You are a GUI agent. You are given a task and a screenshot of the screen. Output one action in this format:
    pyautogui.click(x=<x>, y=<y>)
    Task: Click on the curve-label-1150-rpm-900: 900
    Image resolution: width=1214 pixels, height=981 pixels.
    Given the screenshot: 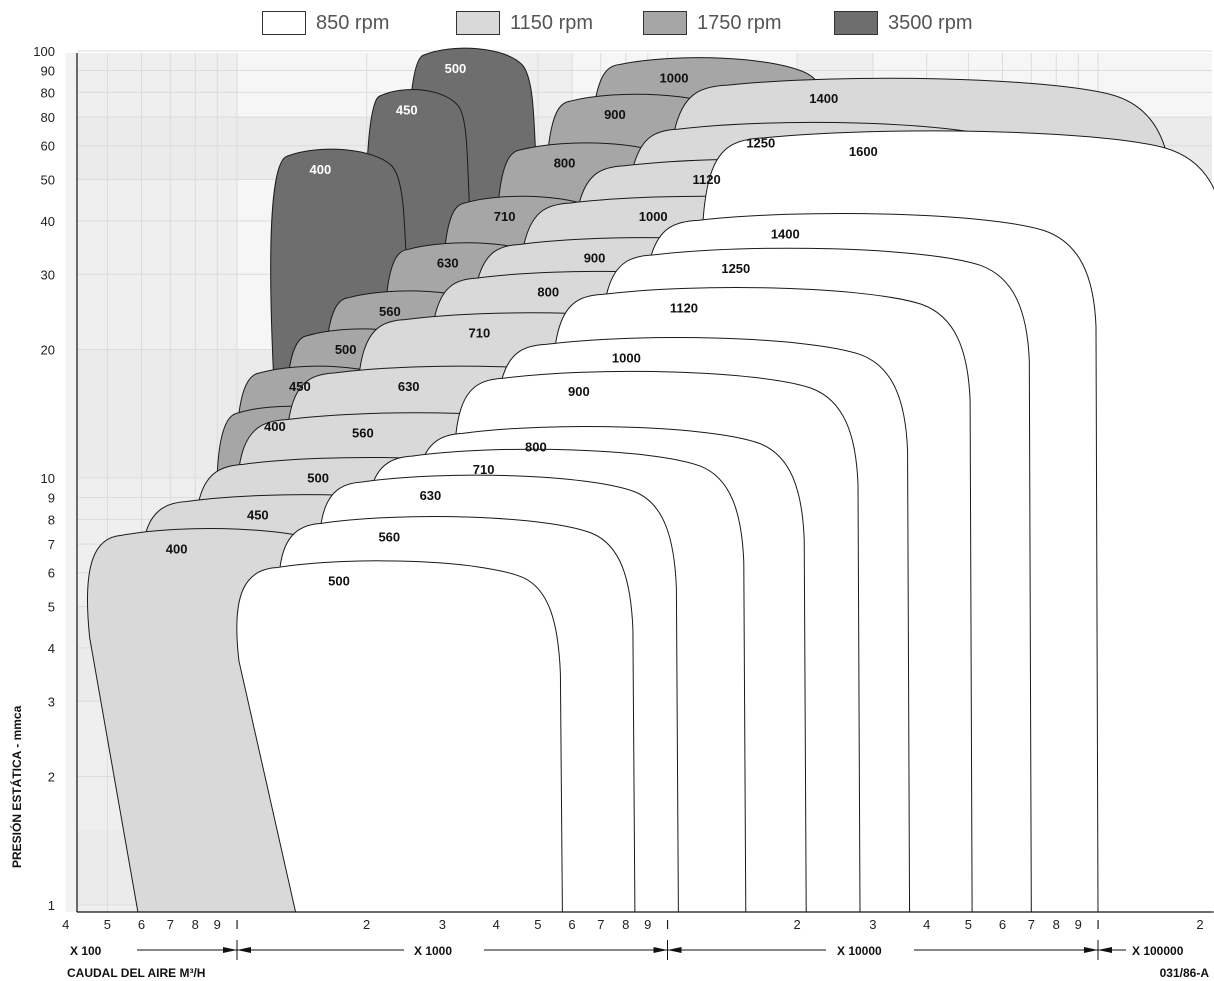 What is the action you would take?
    pyautogui.click(x=595, y=257)
    